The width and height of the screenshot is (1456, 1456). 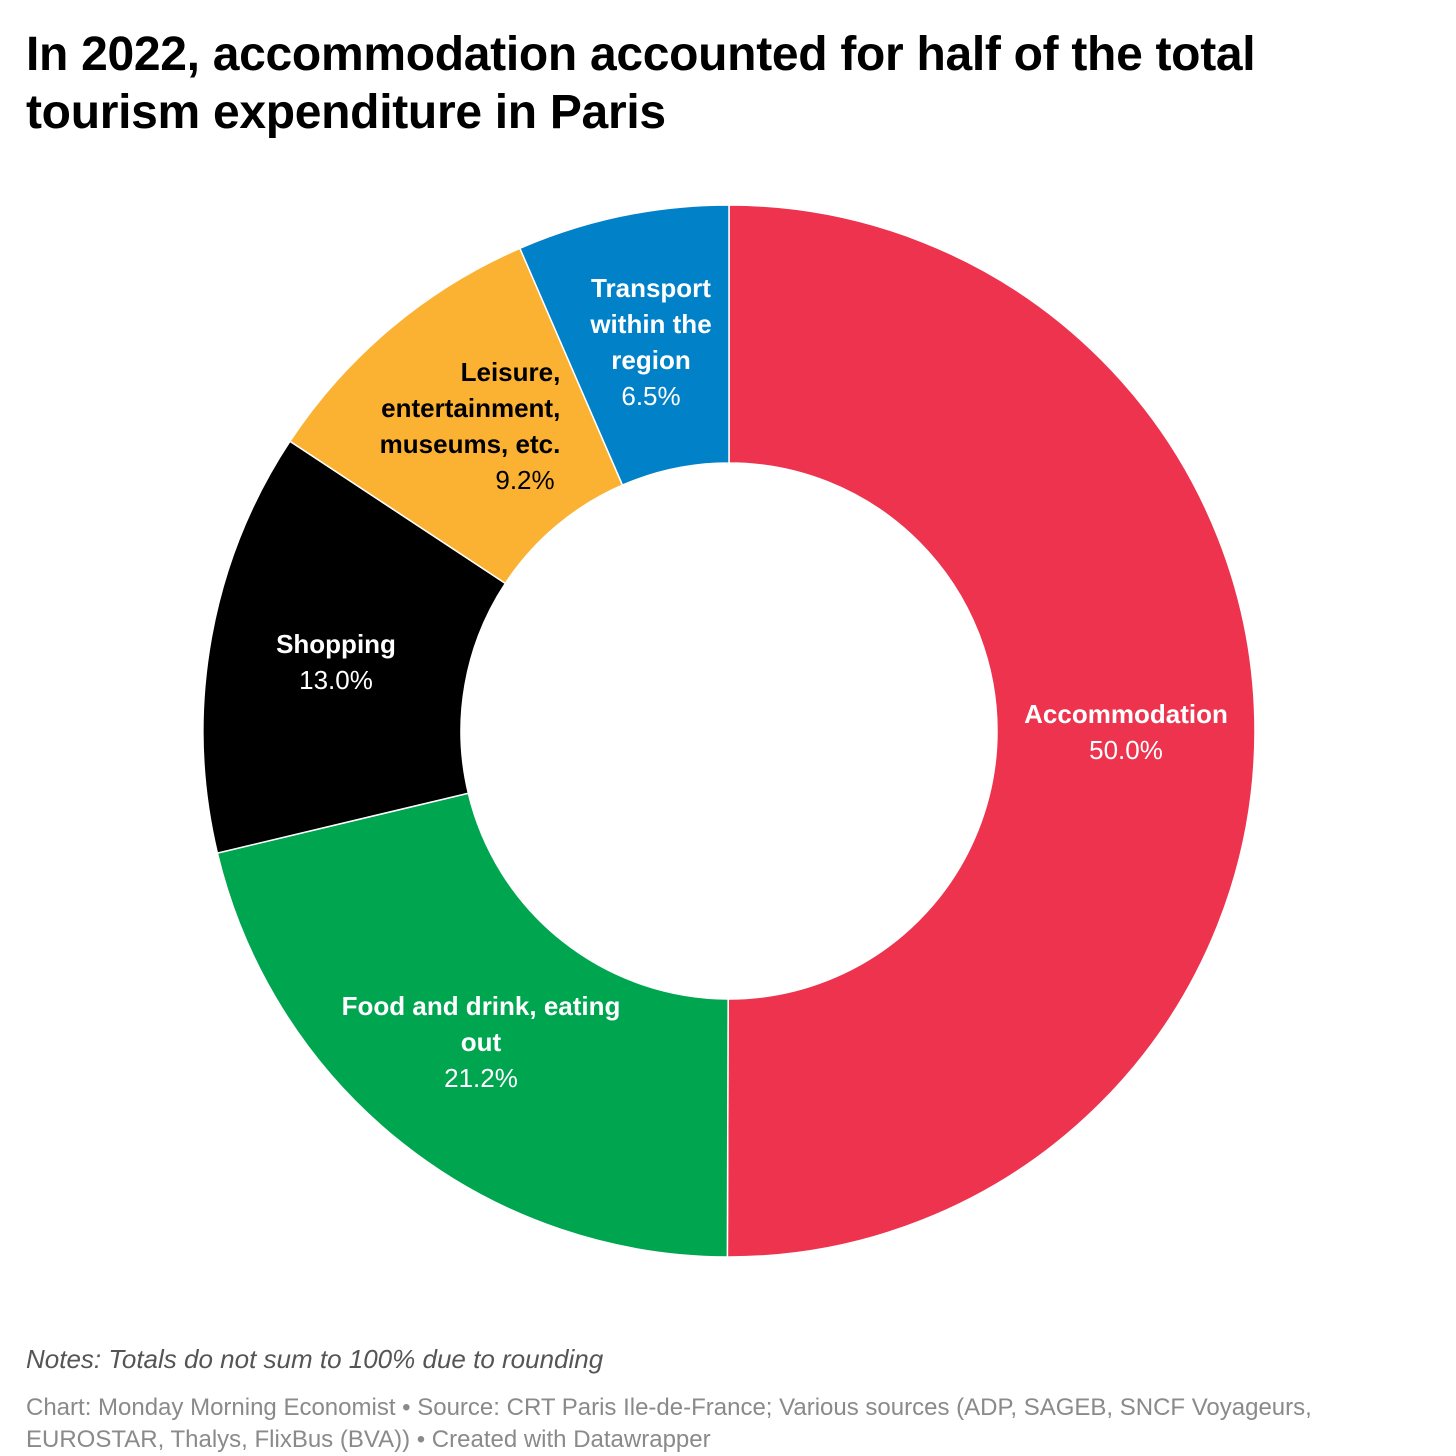 What do you see at coordinates (1126, 750) in the screenshot?
I see `slice-value: 50.0%` at bounding box center [1126, 750].